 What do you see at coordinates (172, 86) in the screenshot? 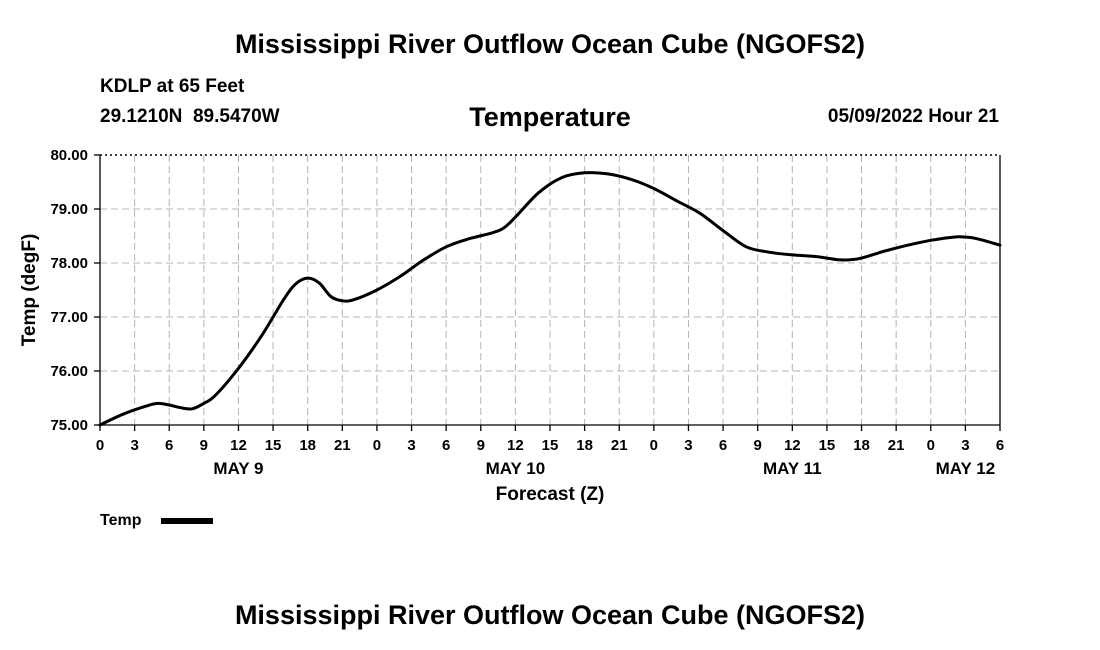
I see `station-name: KDLP at 65 Feet` at bounding box center [172, 86].